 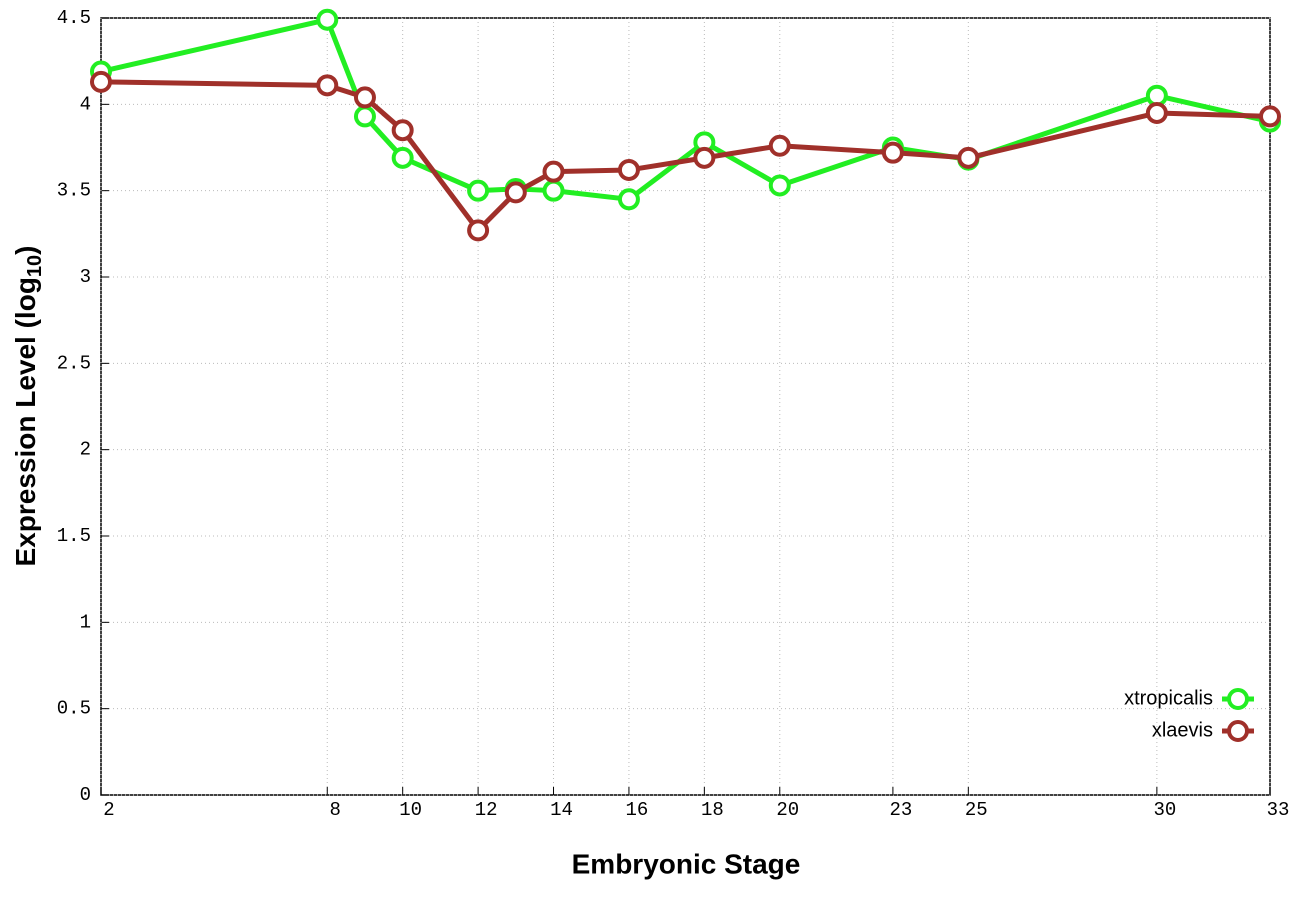 What do you see at coordinates (25, 250) in the screenshot?
I see `y-label-end: )` at bounding box center [25, 250].